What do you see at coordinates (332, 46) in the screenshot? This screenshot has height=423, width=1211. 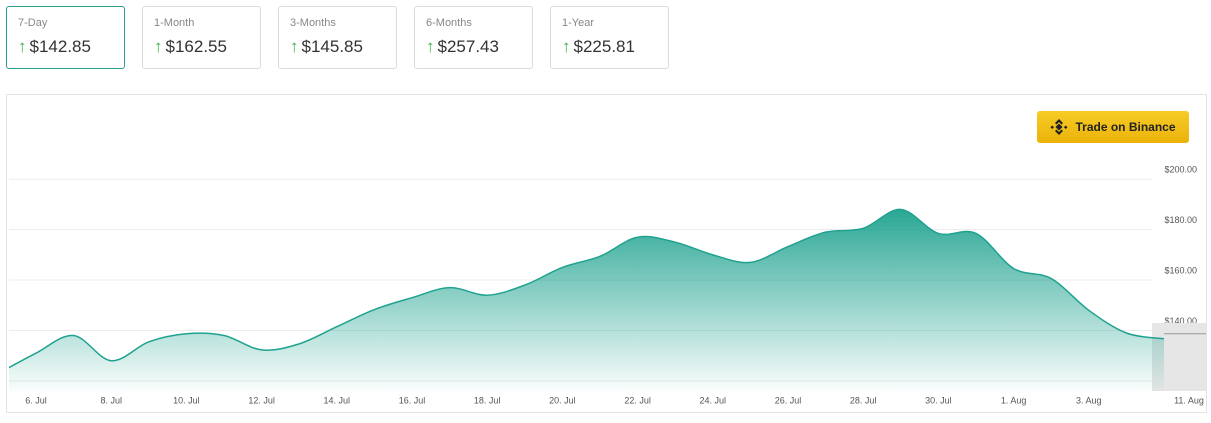 I see `card-price: $145.85` at bounding box center [332, 46].